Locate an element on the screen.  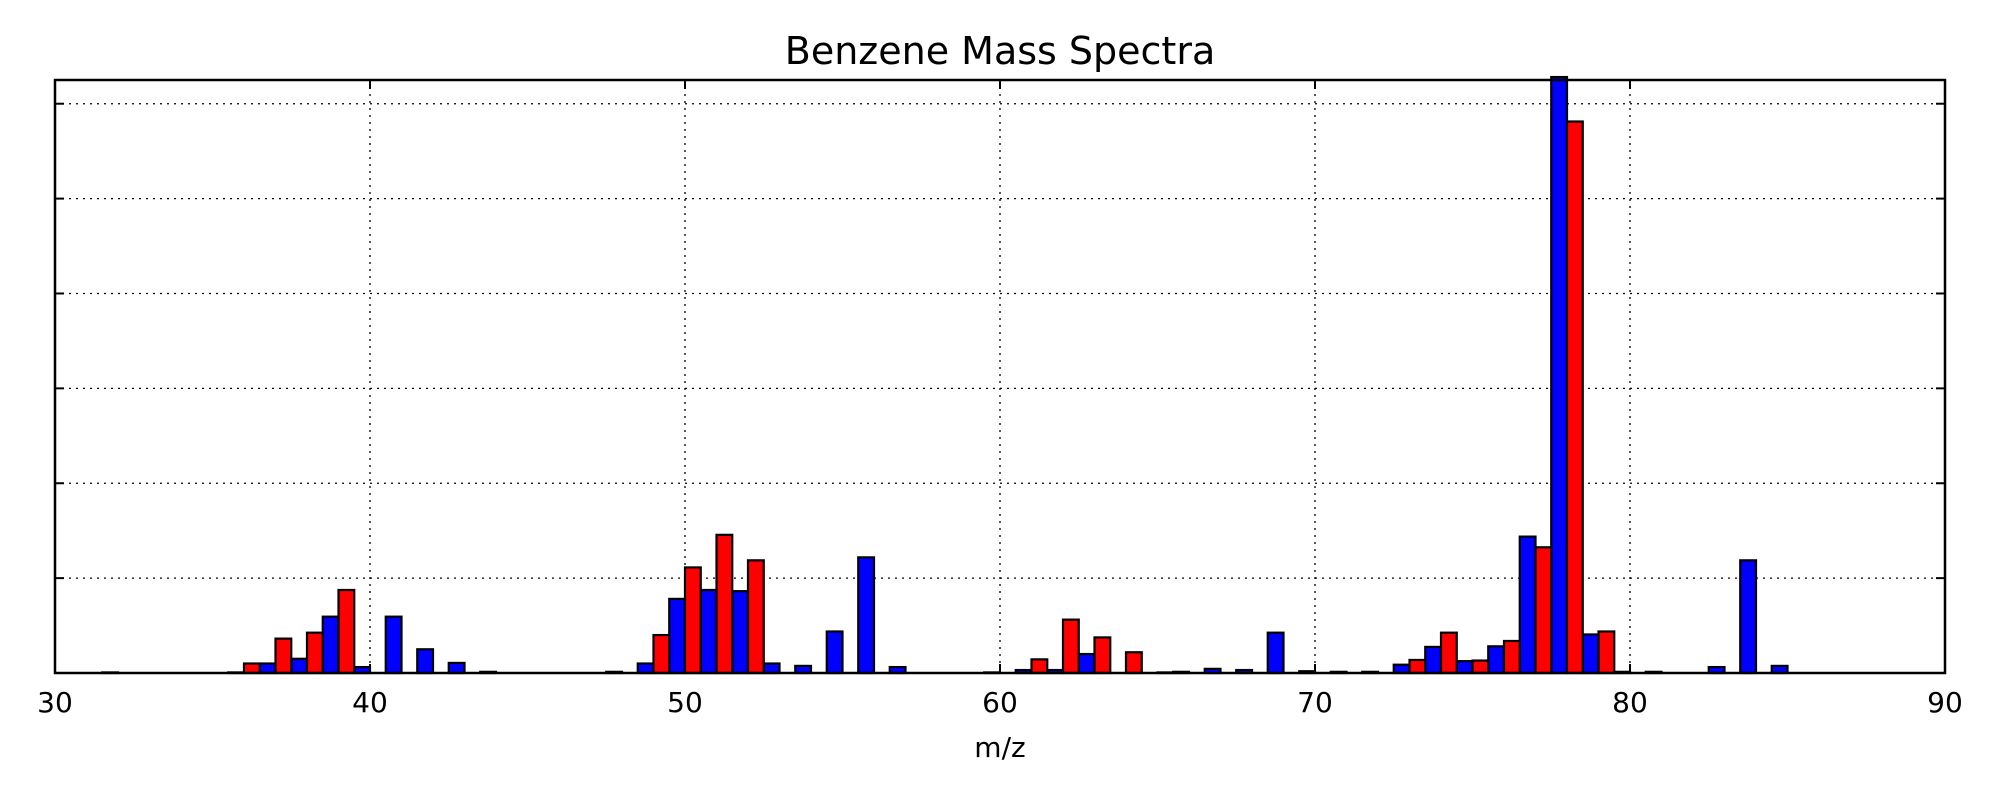
chart-title: Benzene Mass Spectra is located at coordinates (1000, 51).